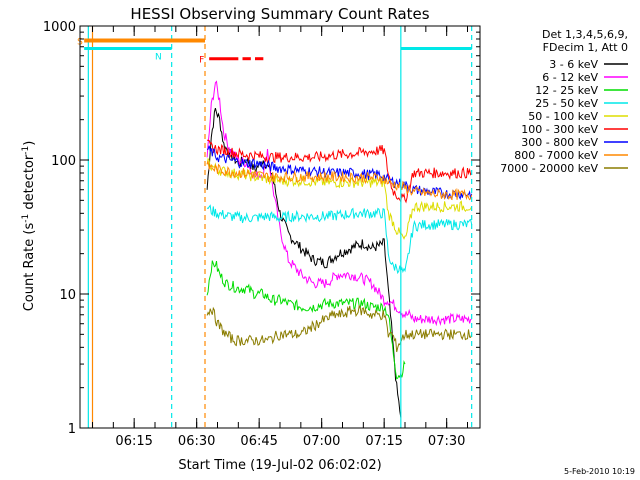  I want to click on x-tick-label: 07:00, so click(321, 441).